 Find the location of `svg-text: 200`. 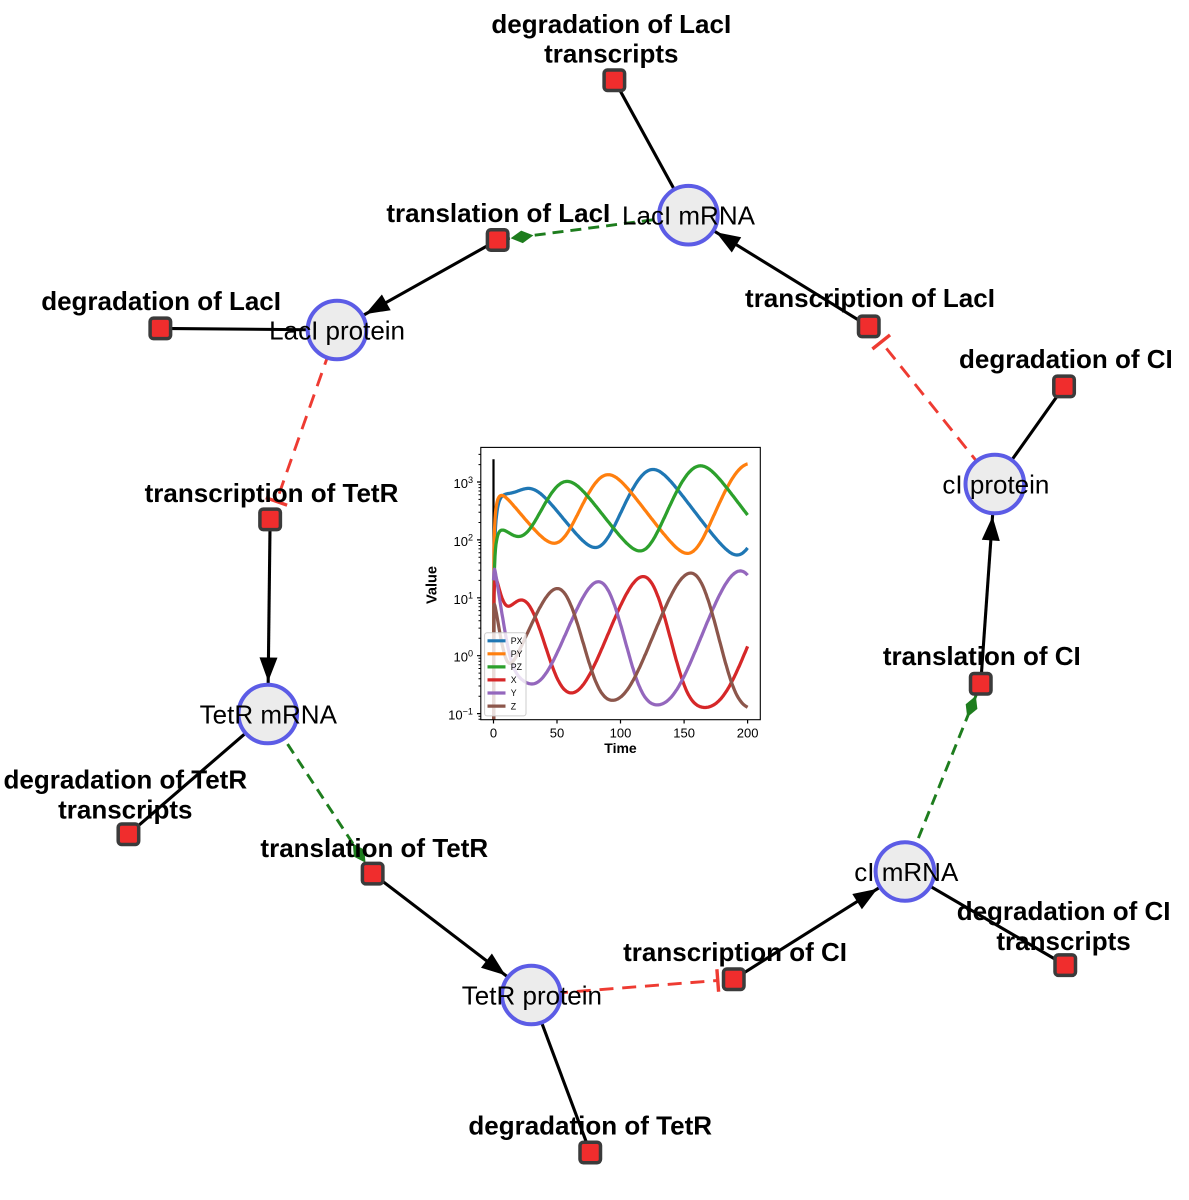

svg-text: 200 is located at coordinates (748, 732).